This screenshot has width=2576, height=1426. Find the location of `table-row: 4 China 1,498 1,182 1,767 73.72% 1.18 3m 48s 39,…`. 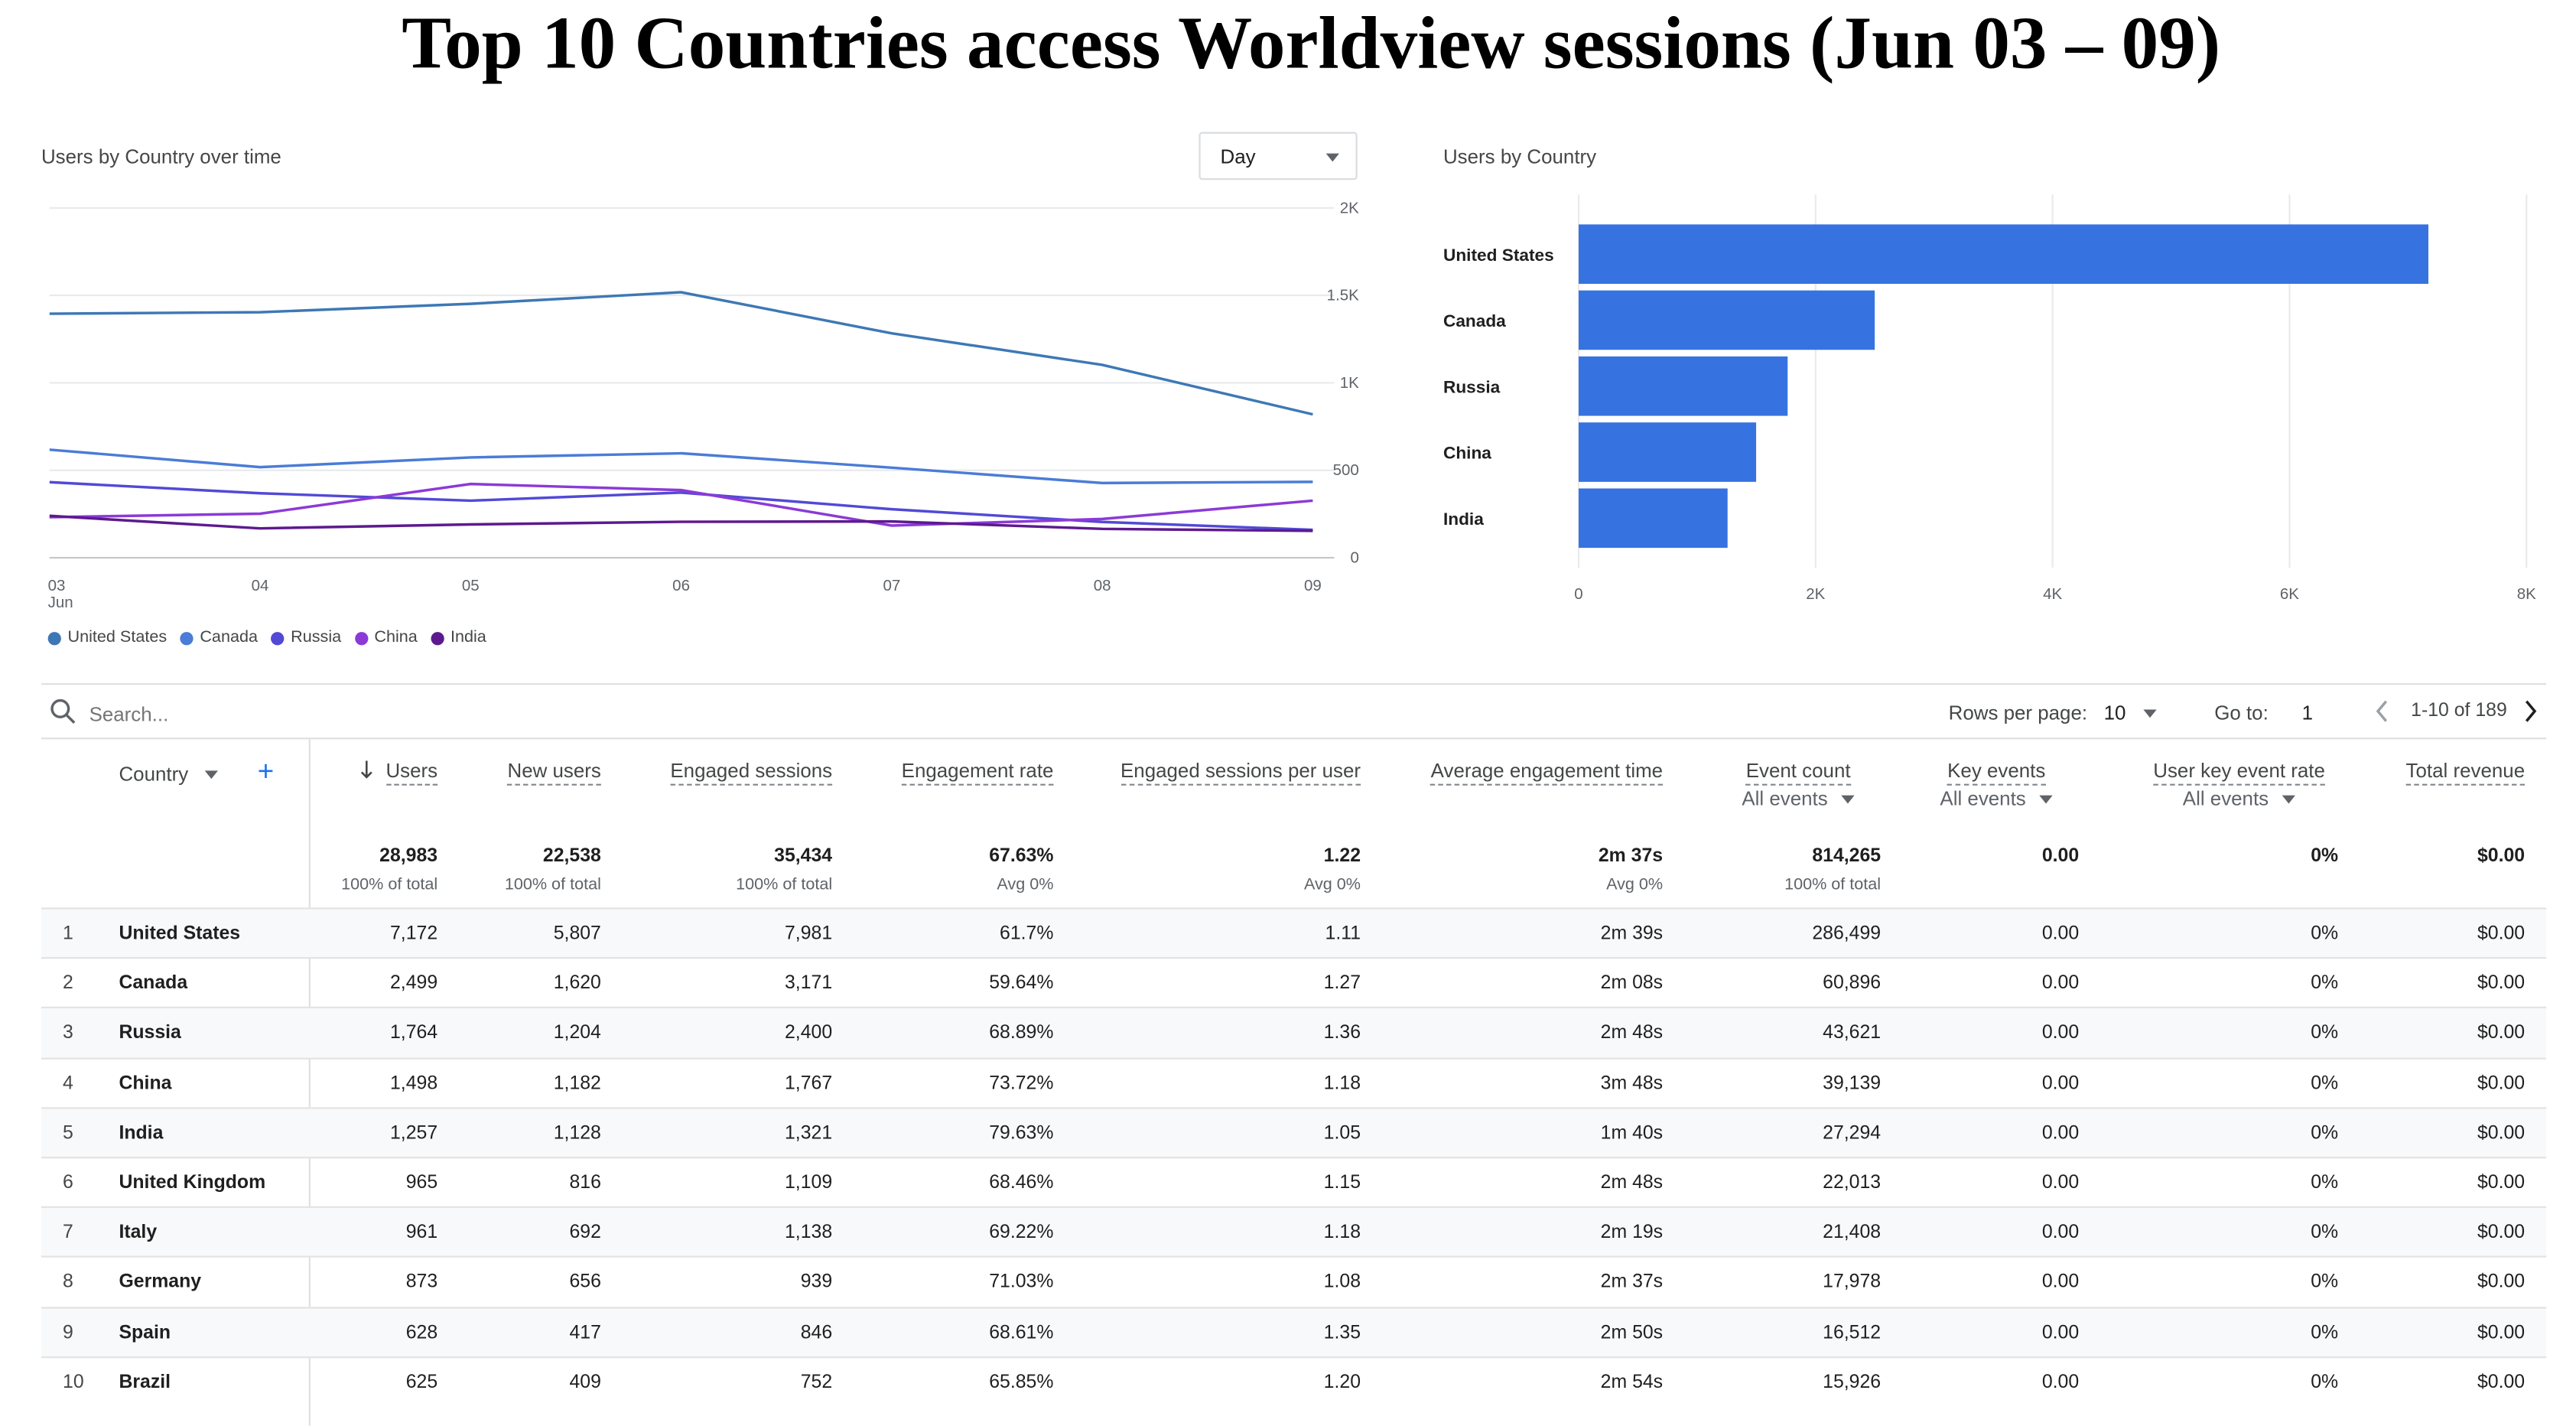

table-row: 4 China 1,498 1,182 1,767 73.72% 1.18 3m 48s 39,… is located at coordinates (1294, 1082).